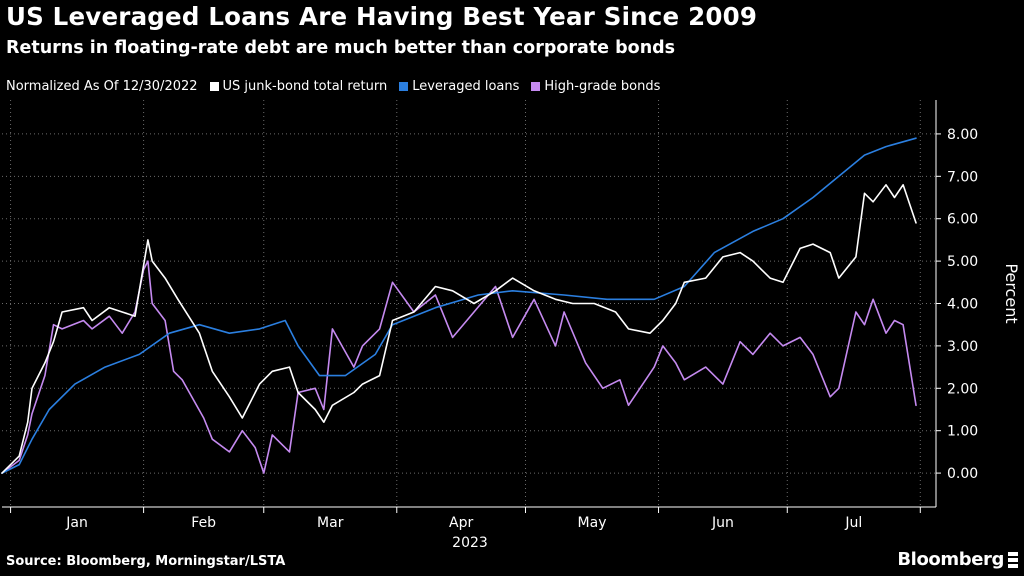 This screenshot has width=1024, height=576. What do you see at coordinates (592, 523) in the screenshot?
I see `x-tick-label: May` at bounding box center [592, 523].